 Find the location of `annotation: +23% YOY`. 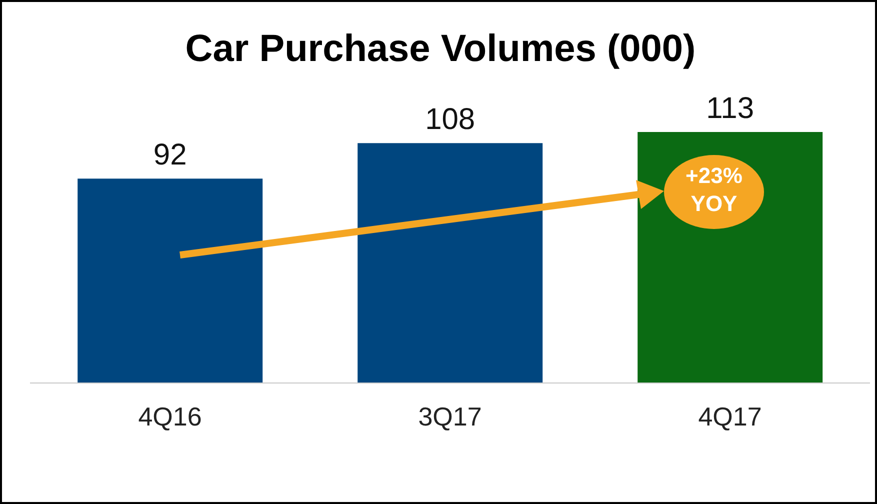

annotation: +23% YOY is located at coordinates (714, 190).